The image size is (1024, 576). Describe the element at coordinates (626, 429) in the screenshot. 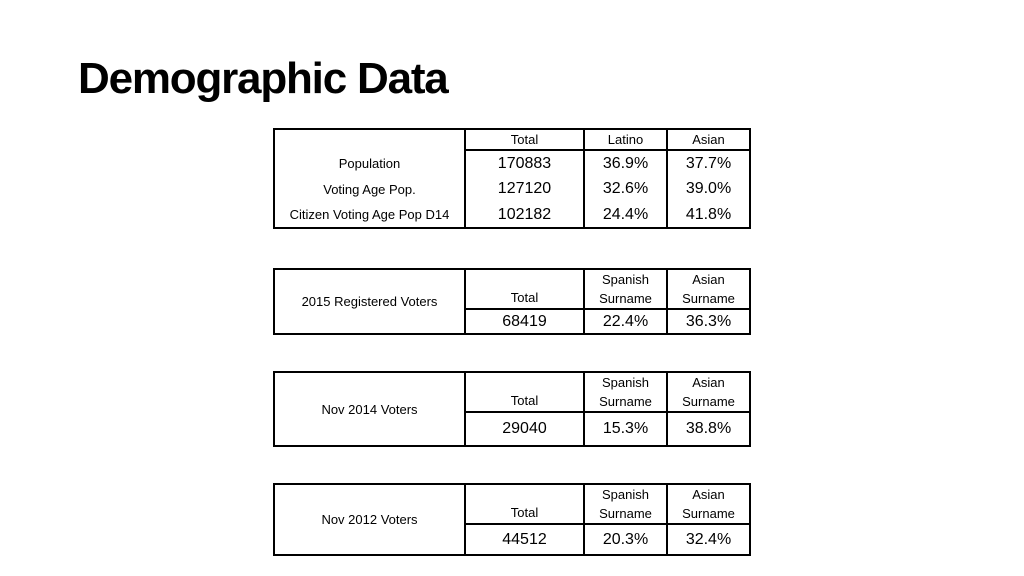

I see `spanish-surname-value: 15.3%` at that location.